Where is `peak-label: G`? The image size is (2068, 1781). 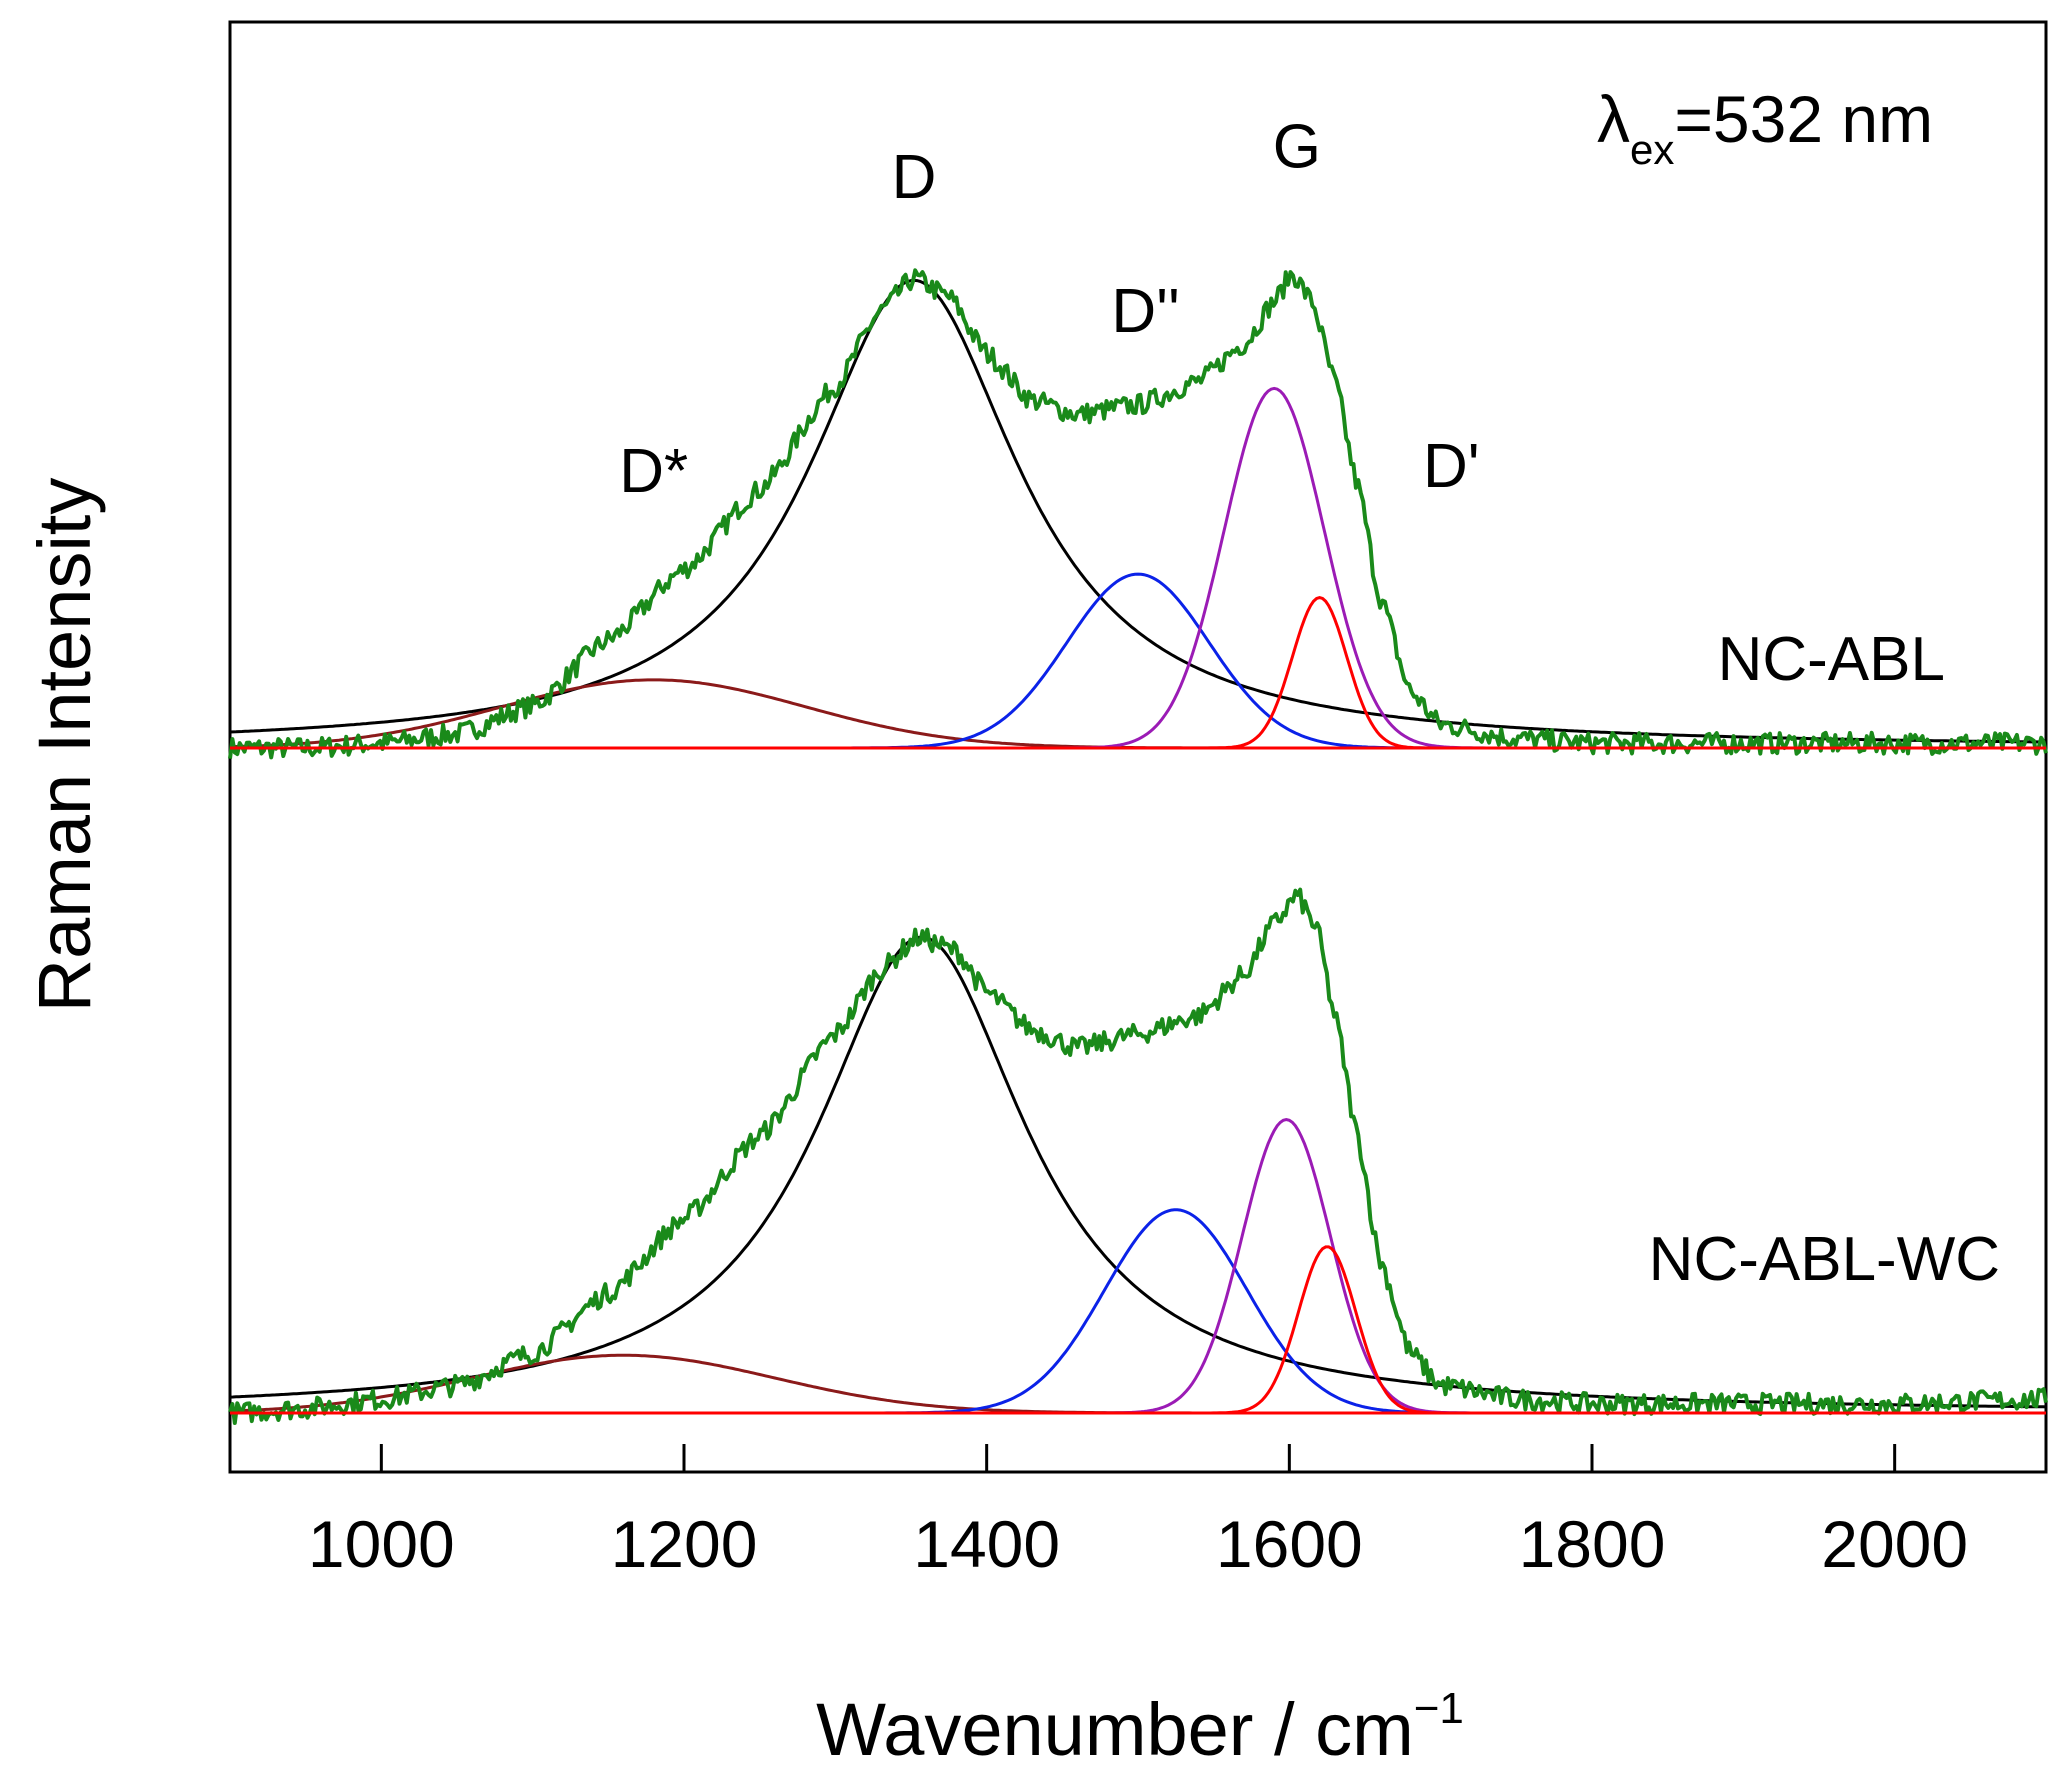 peak-label: G is located at coordinates (1297, 147).